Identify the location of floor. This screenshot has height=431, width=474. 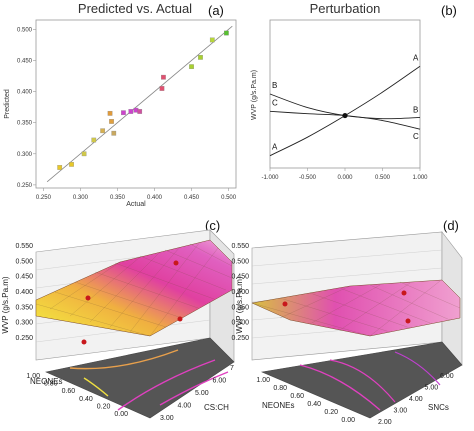
(140, 378).